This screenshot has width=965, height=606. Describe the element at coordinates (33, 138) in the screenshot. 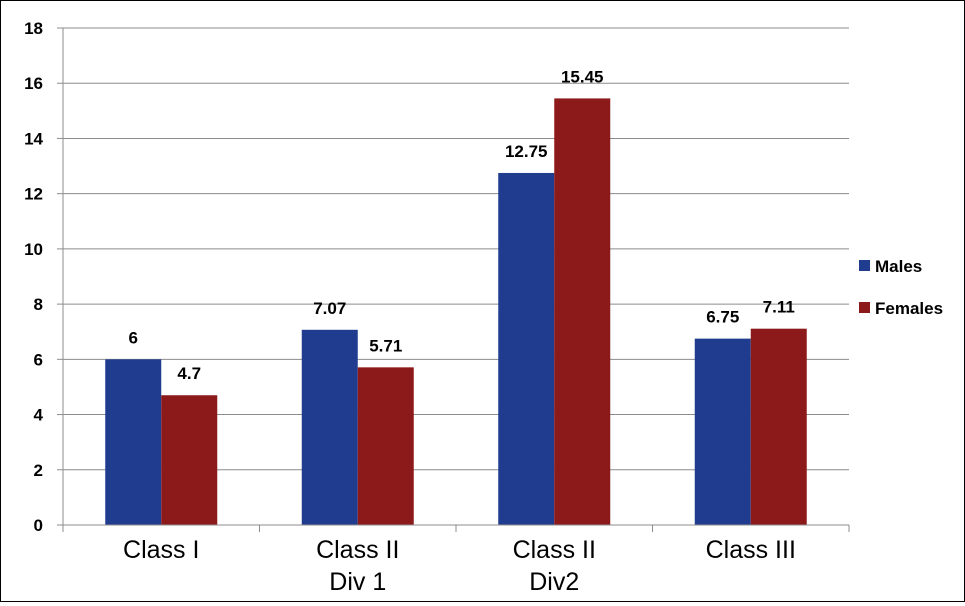

I see `y-tick-label: 14` at that location.